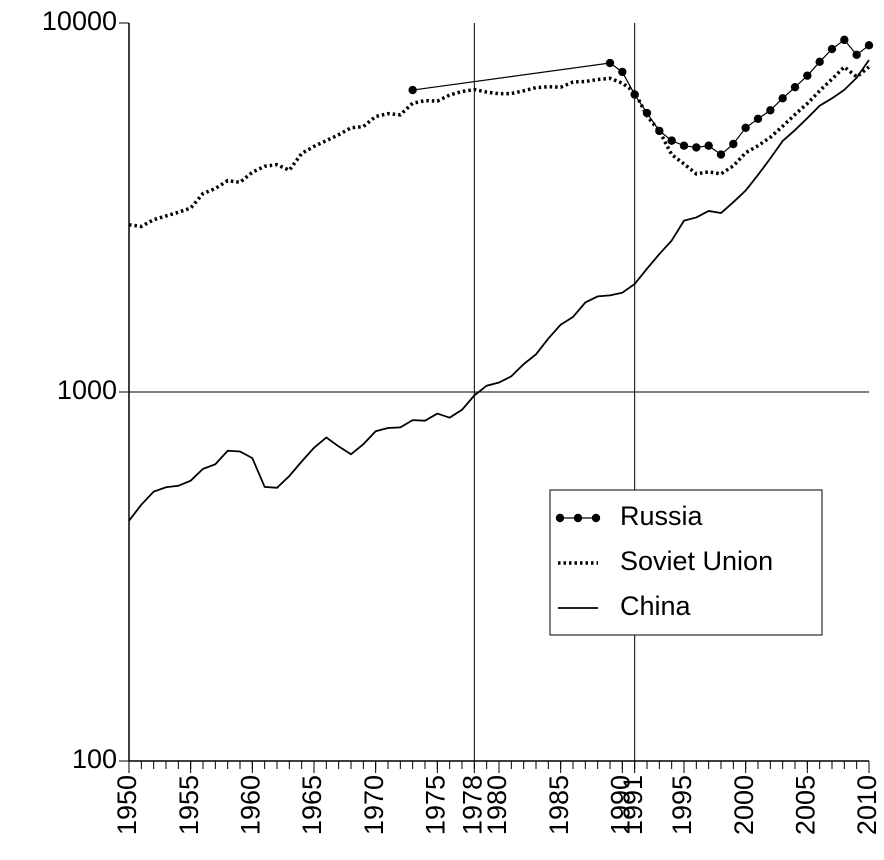  I want to click on x-tick-label: 2005, so click(805, 805).